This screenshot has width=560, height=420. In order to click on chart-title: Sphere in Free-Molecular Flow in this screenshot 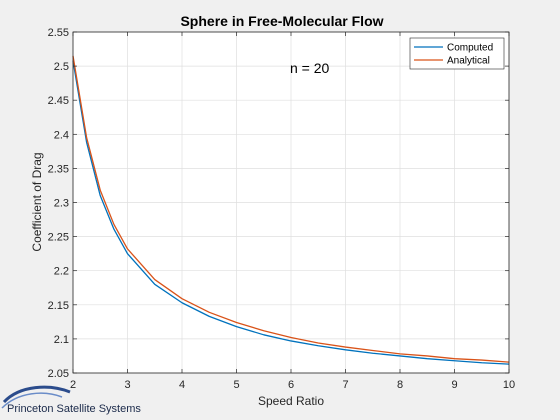, I will do `click(281, 21)`.